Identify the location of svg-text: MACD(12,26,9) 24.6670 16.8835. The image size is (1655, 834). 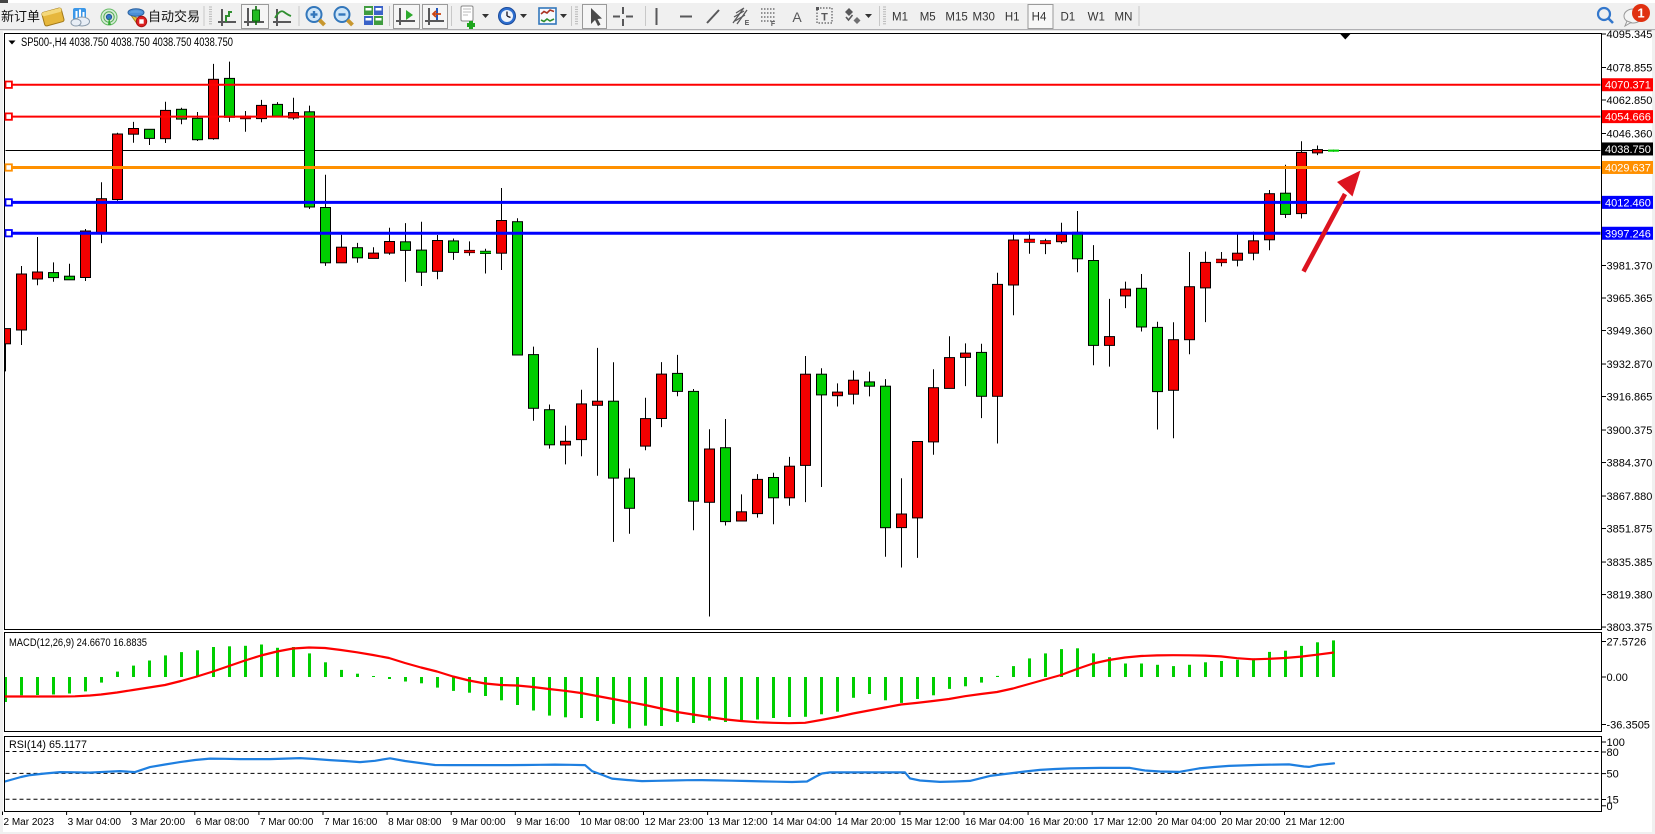
(78, 643).